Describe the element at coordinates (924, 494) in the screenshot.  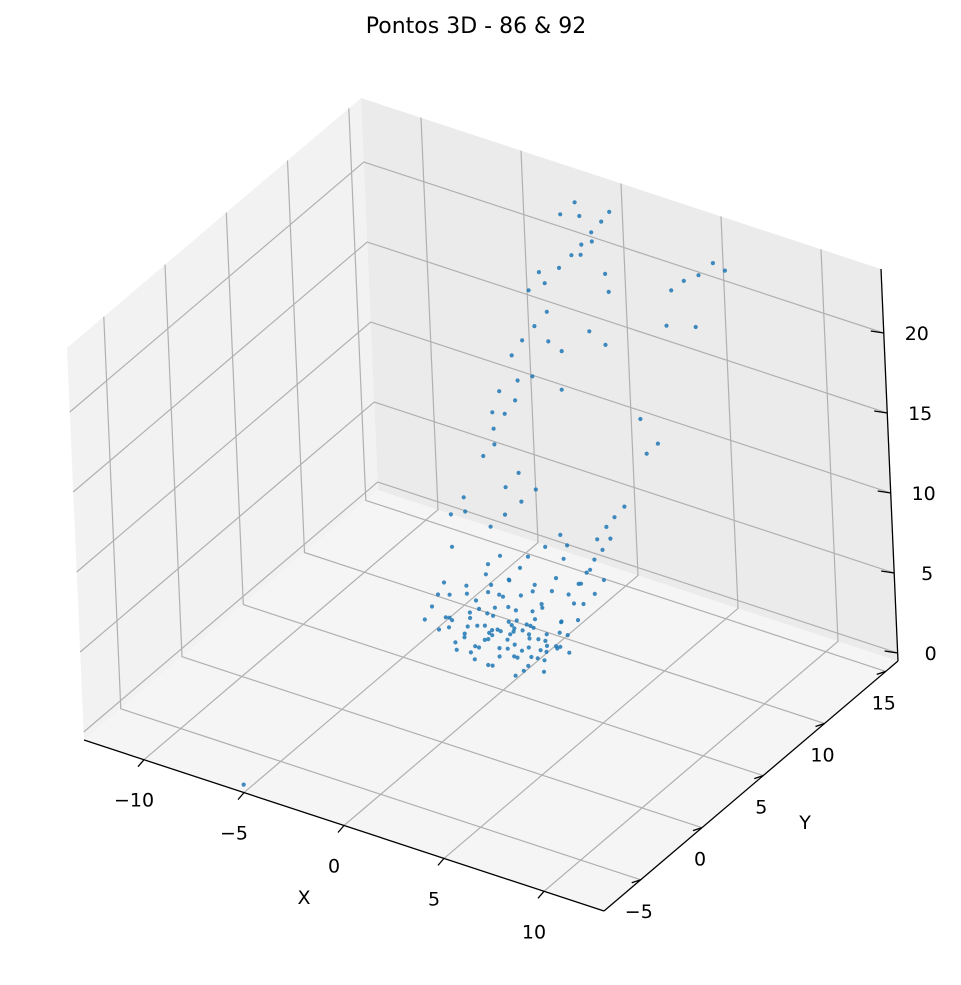
I see `z-tick-label: 10` at that location.